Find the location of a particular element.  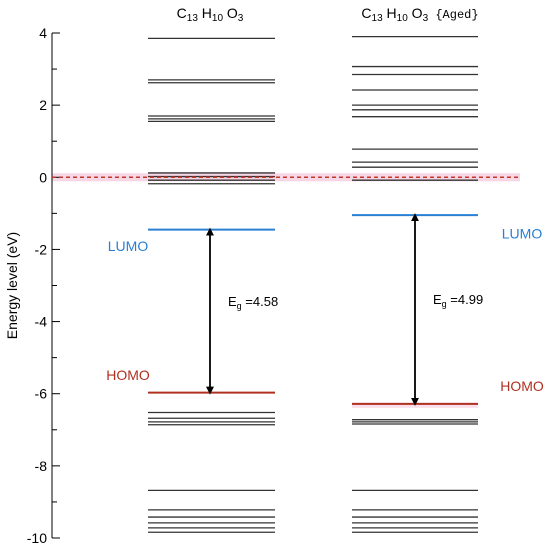

y-axis: 4 2 0 -2 -4 -6 -8 -10 Energy level (eV) is located at coordinates (32, 285).